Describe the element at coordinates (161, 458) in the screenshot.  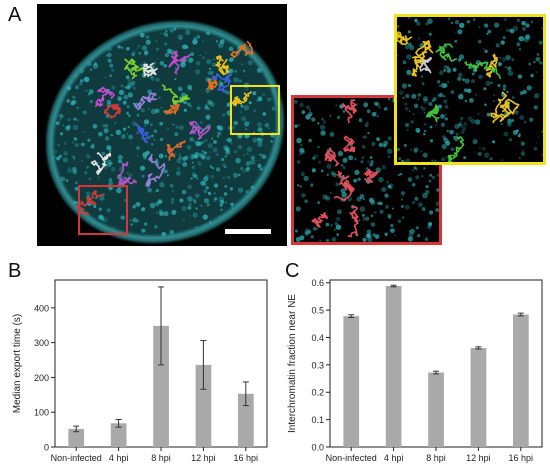
I see `x-tick-label: 8 hpi` at that location.